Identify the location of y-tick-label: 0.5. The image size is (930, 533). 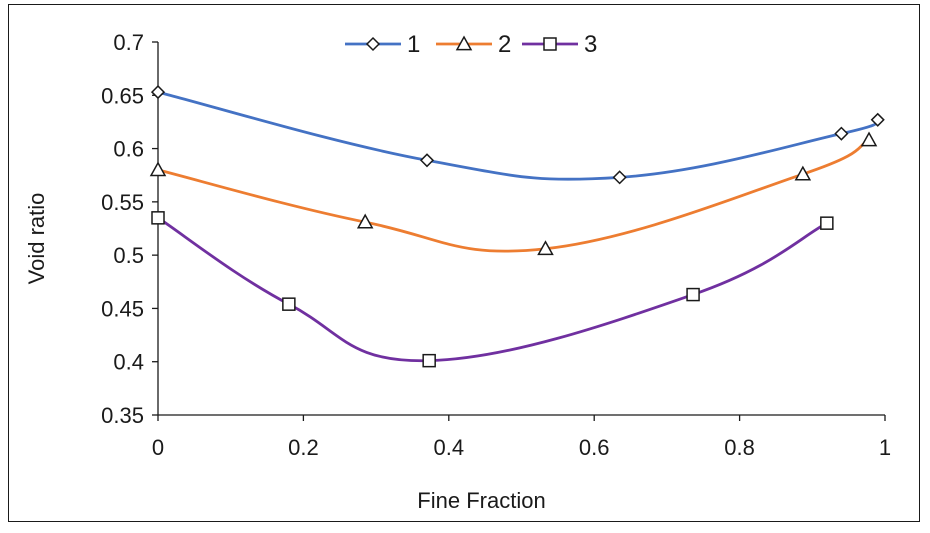
(128, 255).